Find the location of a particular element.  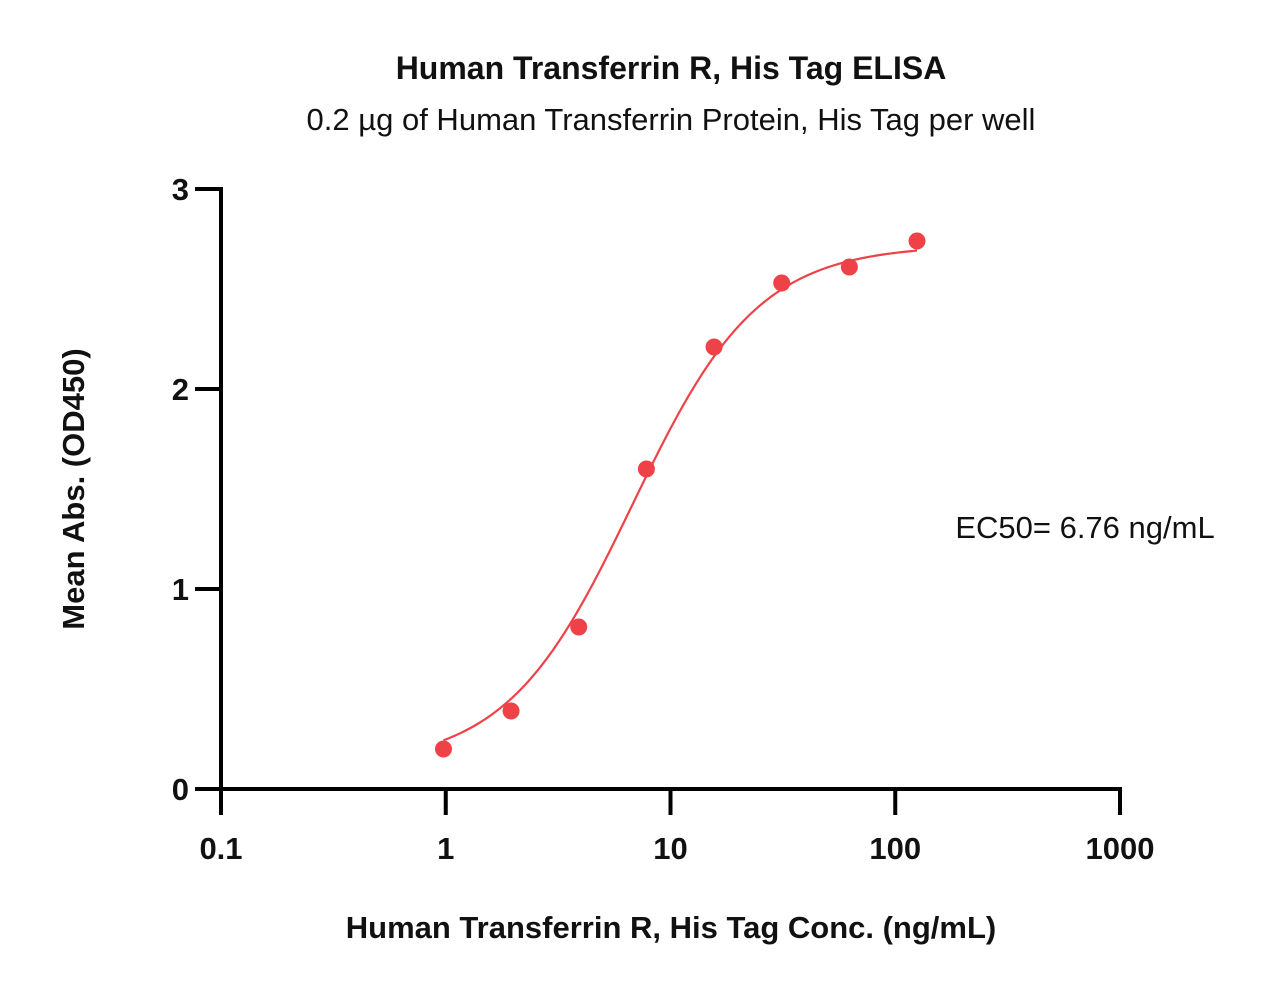

x-tick-label: 1000 is located at coordinates (1120, 848).